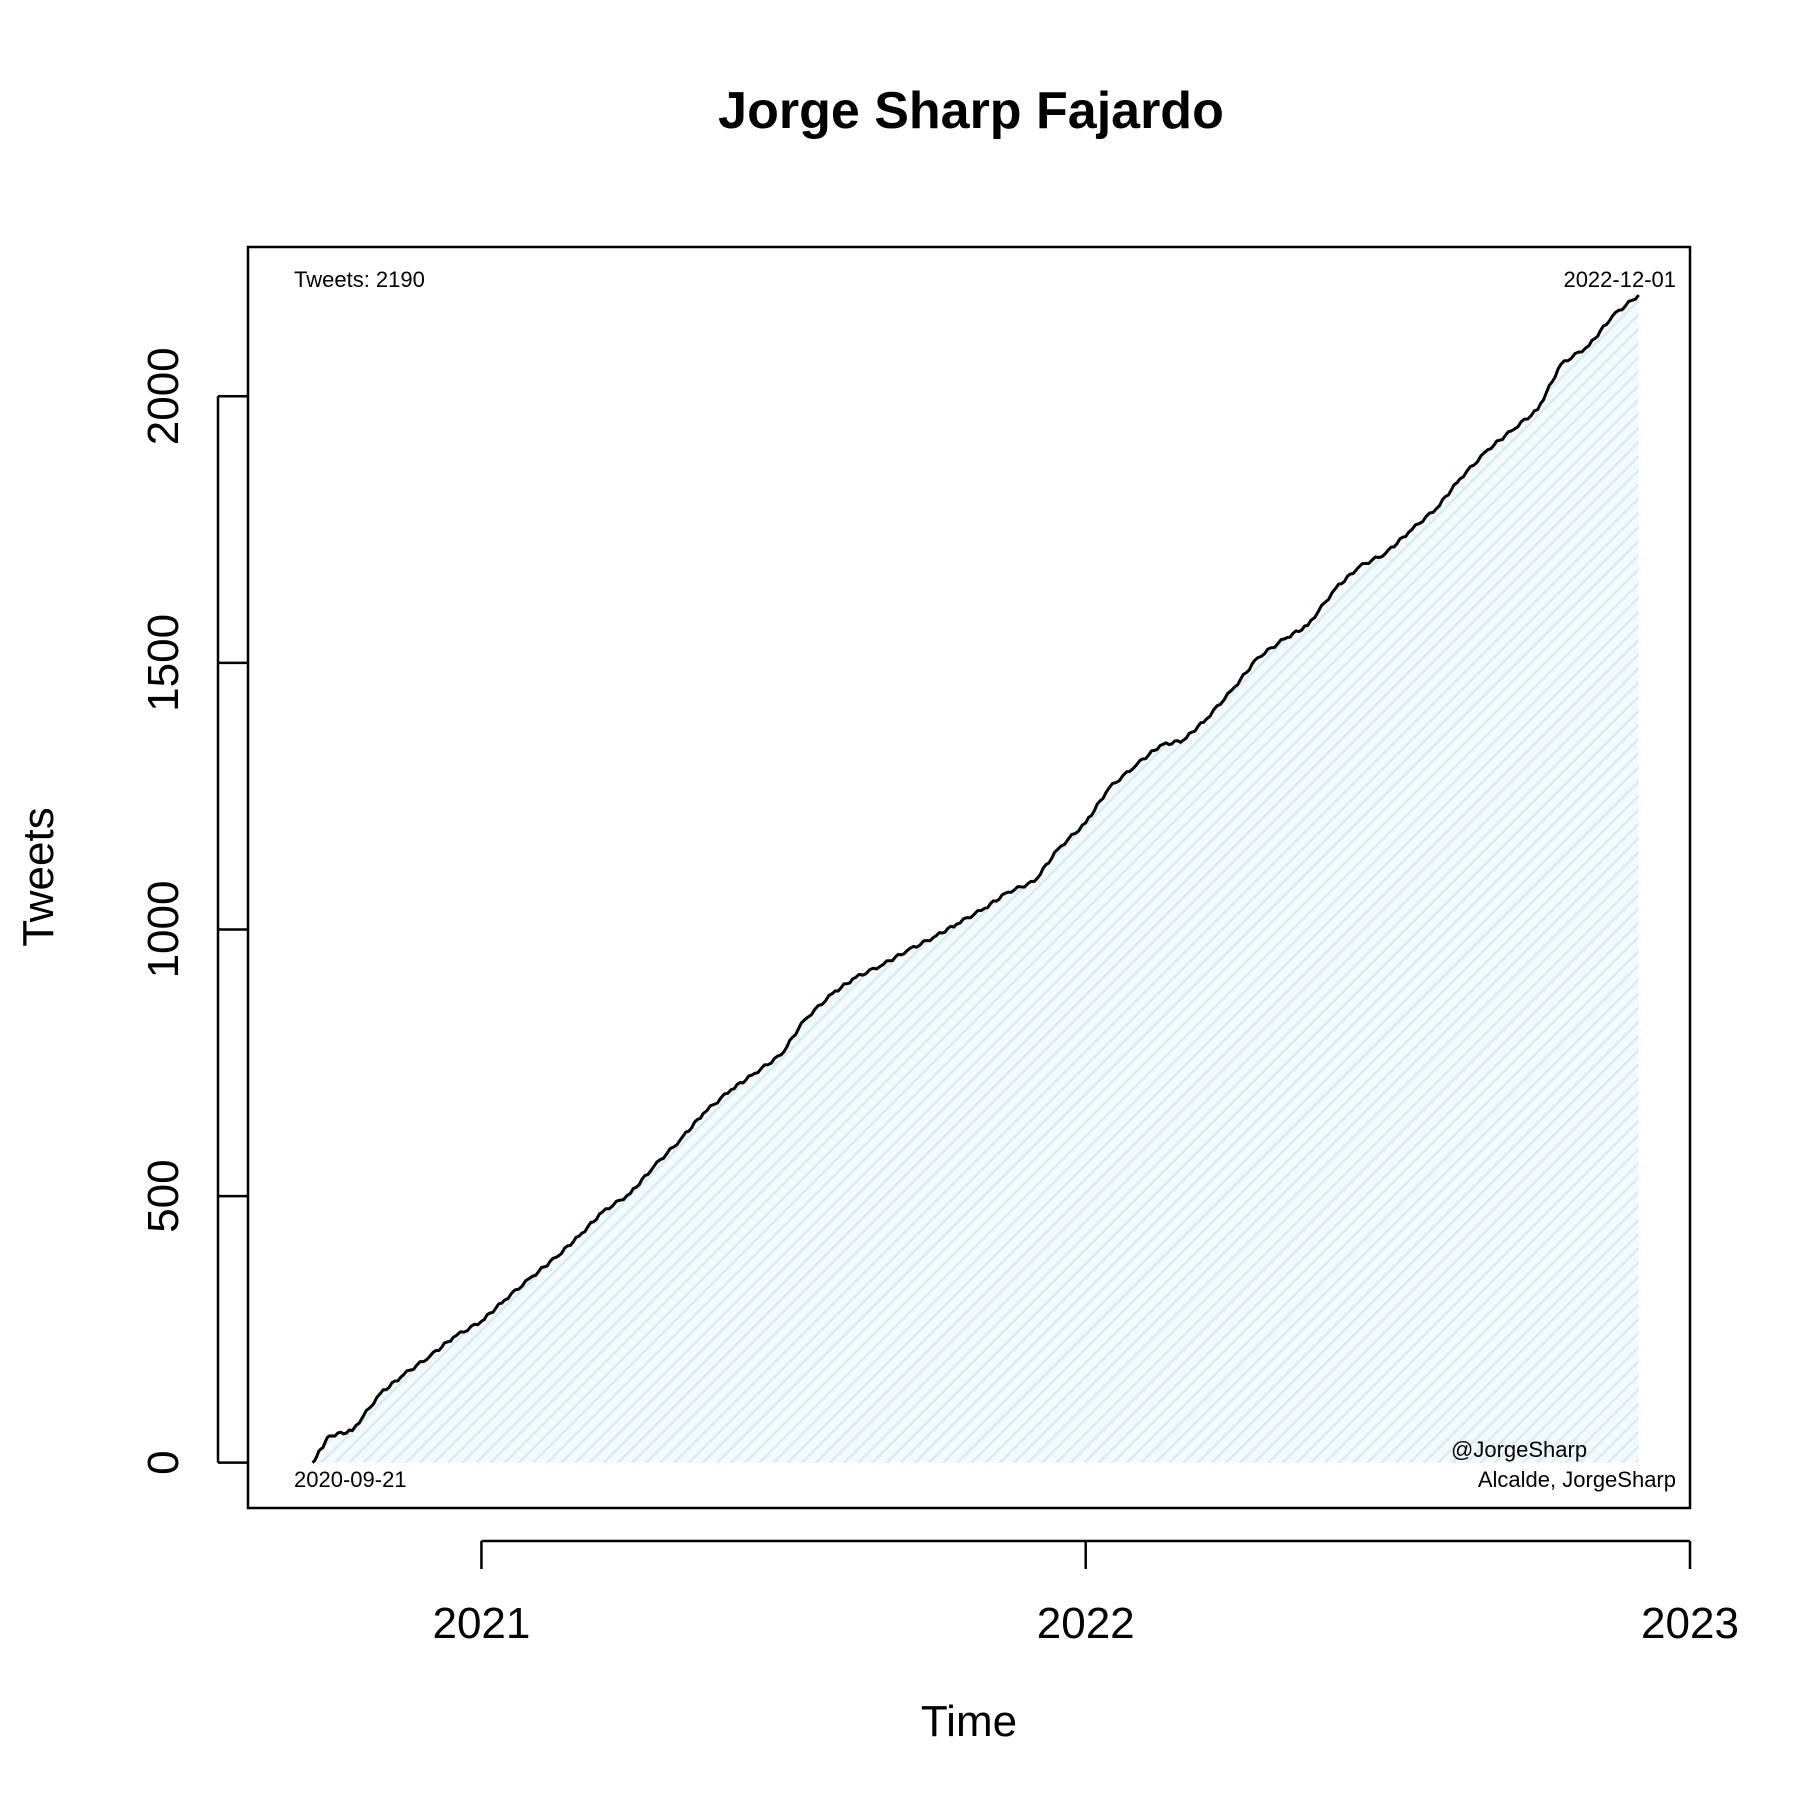 This screenshot has height=1800, width=1800. What do you see at coordinates (163, 930) in the screenshot?
I see `y-tick-label-1000: 1000` at bounding box center [163, 930].